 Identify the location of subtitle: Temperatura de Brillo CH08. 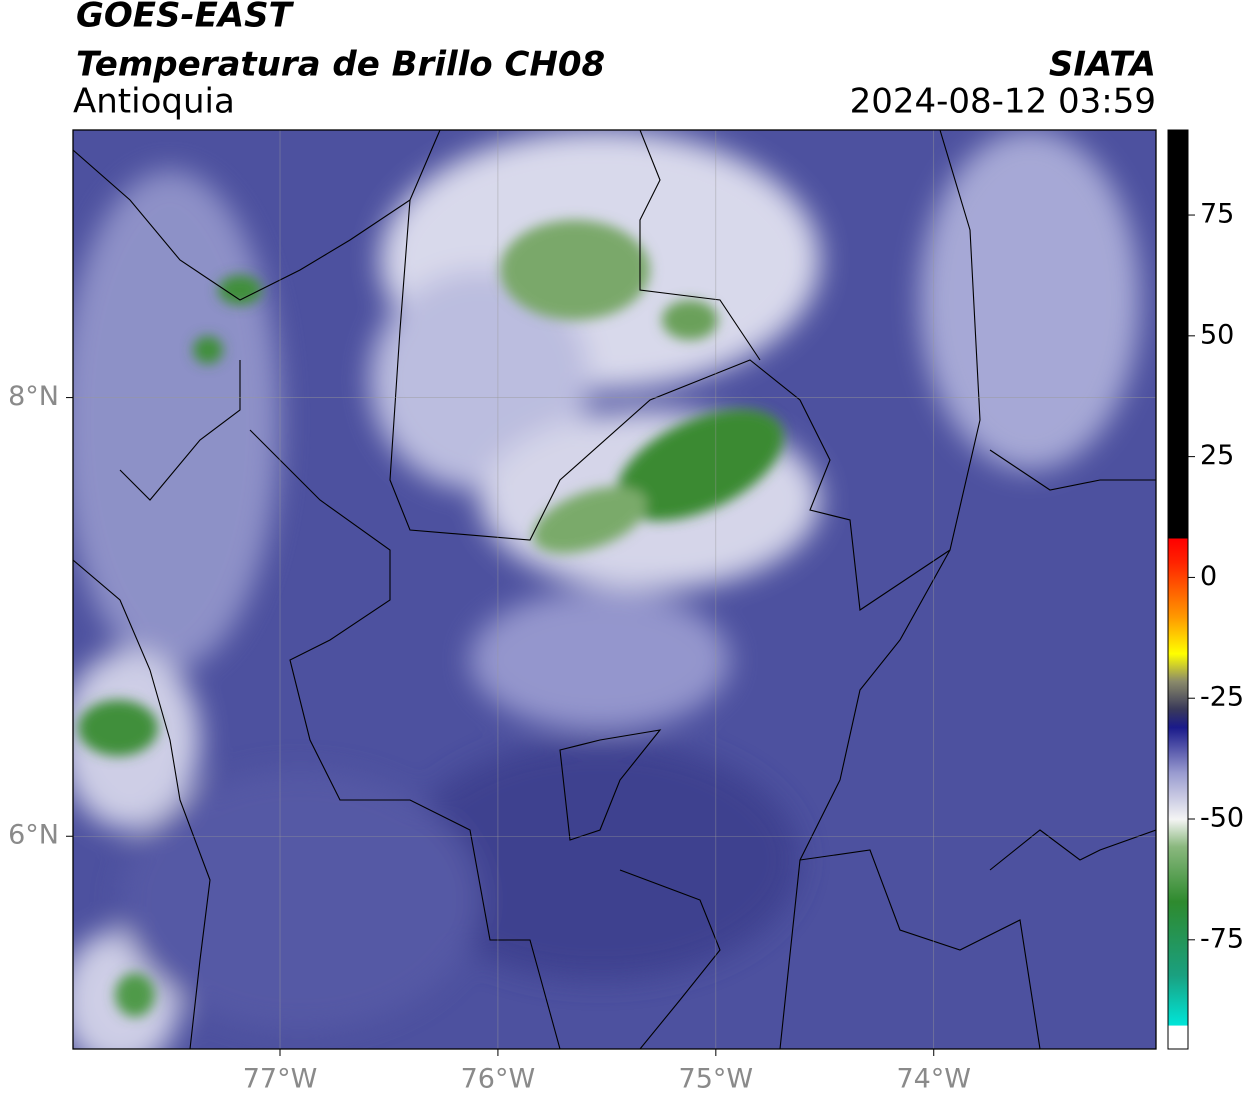
(340, 65).